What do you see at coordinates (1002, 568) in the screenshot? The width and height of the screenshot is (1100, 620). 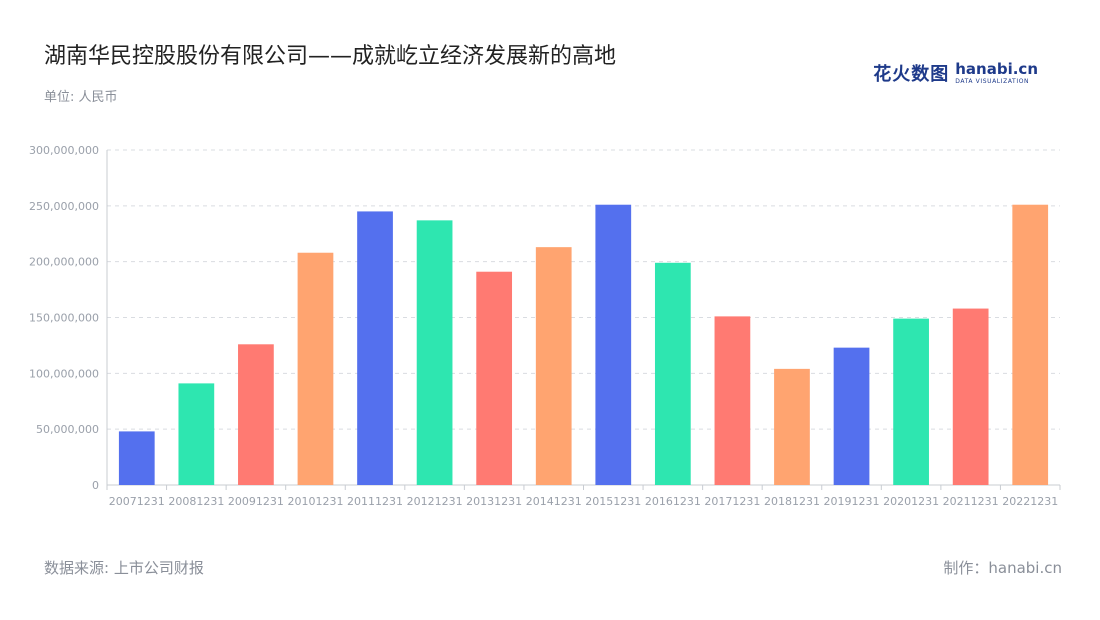 I see `credit-text: 制作：hanabi.cn` at bounding box center [1002, 568].